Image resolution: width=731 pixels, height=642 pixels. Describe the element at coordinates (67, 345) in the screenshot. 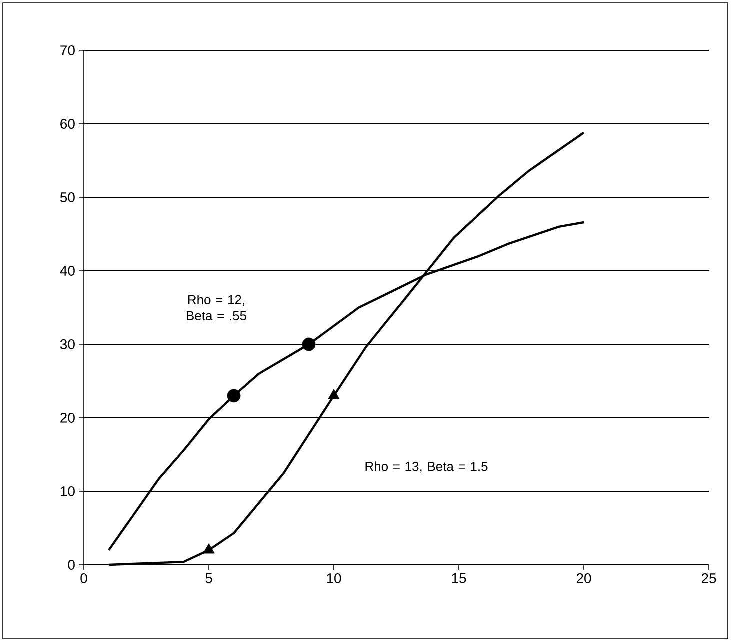

I see `y-tick-label: 30` at that location.